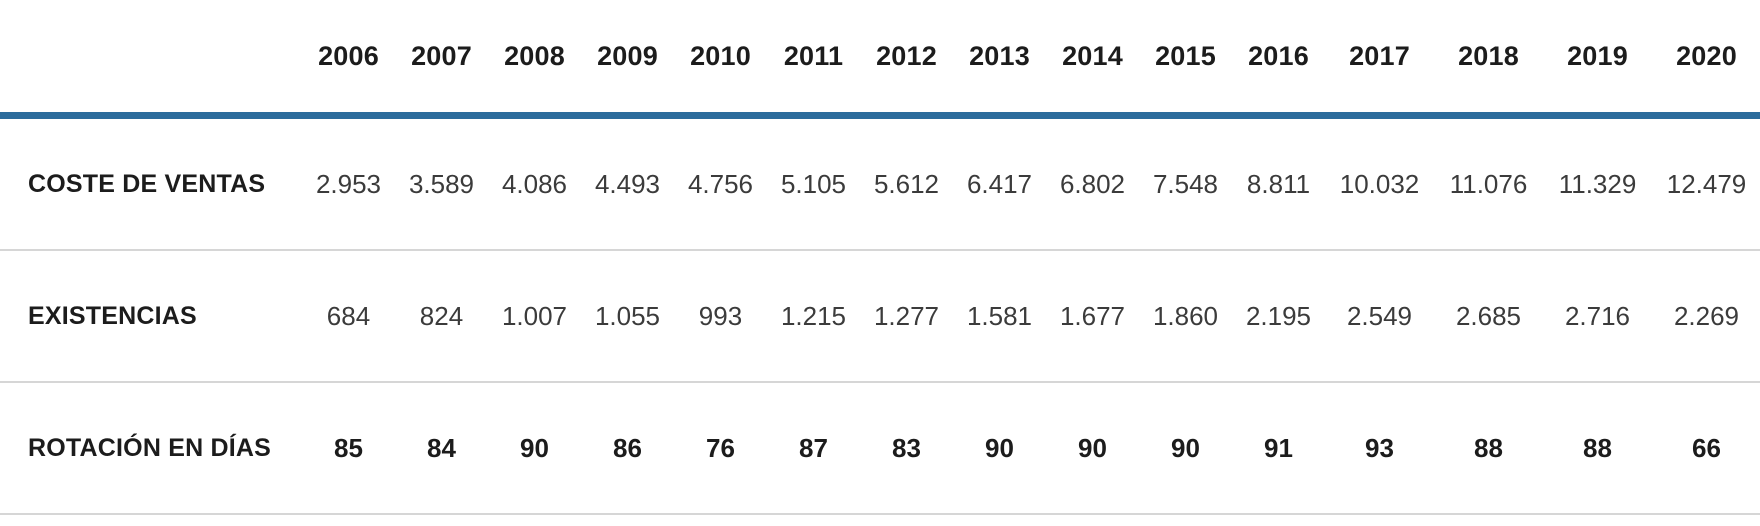 Image resolution: width=1760 pixels, height=526 pixels. Describe the element at coordinates (348, 447) in the screenshot. I see `value-cell: 85` at that location.